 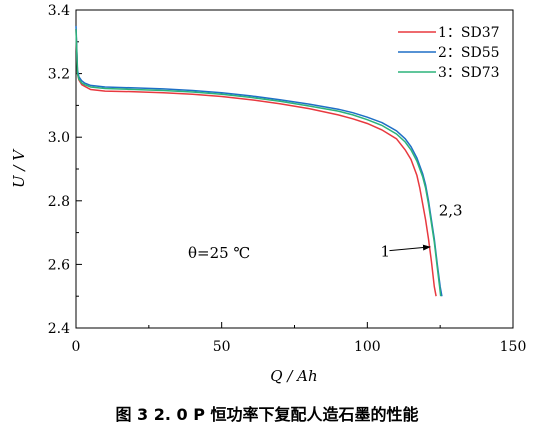 What do you see at coordinates (19, 168) in the screenshot?
I see `y-axis-label: U / V` at bounding box center [19, 168].